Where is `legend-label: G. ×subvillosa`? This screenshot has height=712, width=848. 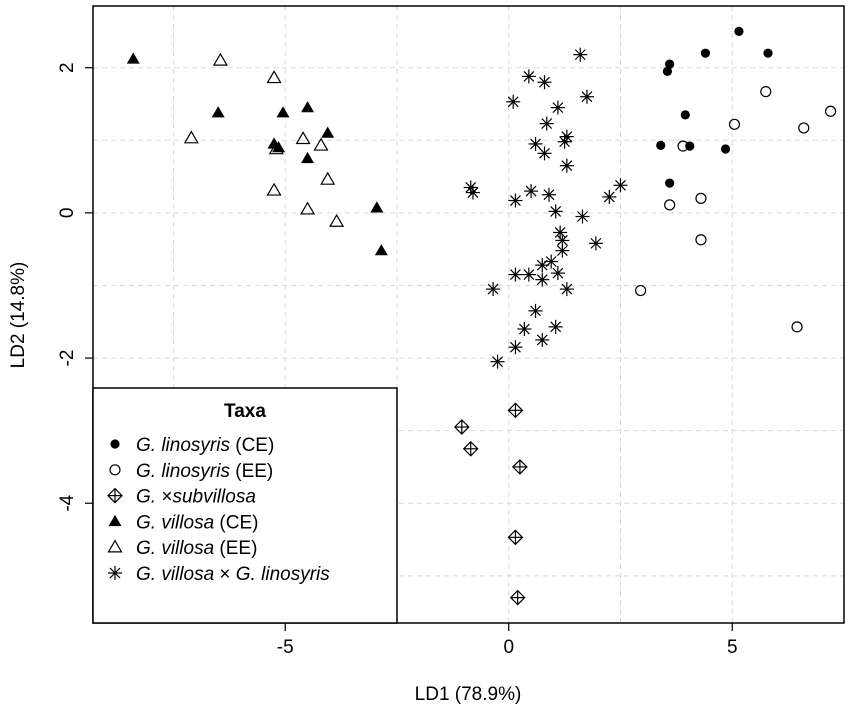
legend-label: G. ×subvillosa is located at coordinates (196, 497).